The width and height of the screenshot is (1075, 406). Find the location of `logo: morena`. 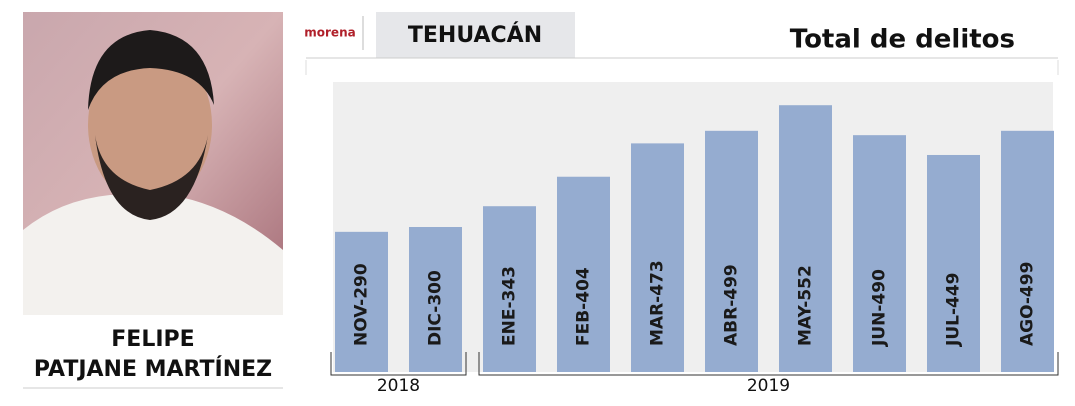

logo: morena is located at coordinates (329, 33).